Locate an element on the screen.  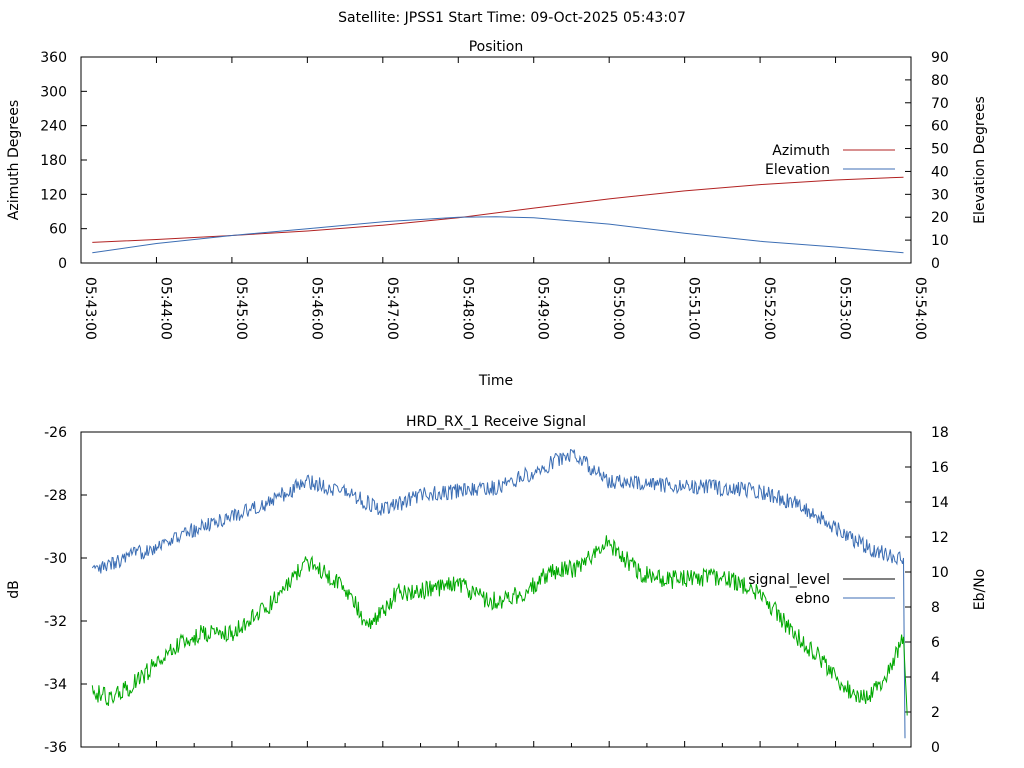
chart1-y2tick-label: 10 is located at coordinates (940, 573).